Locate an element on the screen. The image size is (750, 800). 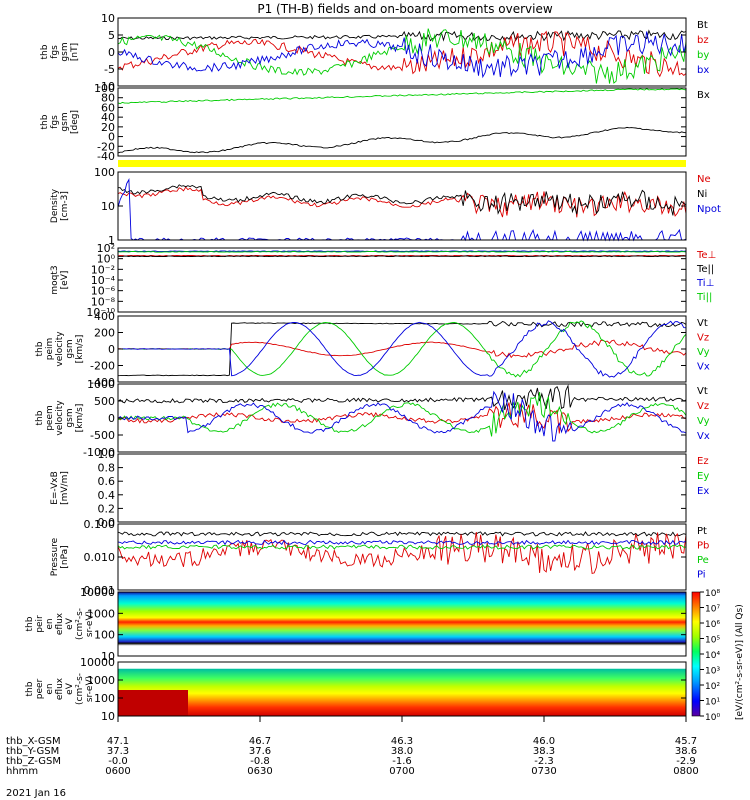
series-line-te is located at coordinates (401, 256).